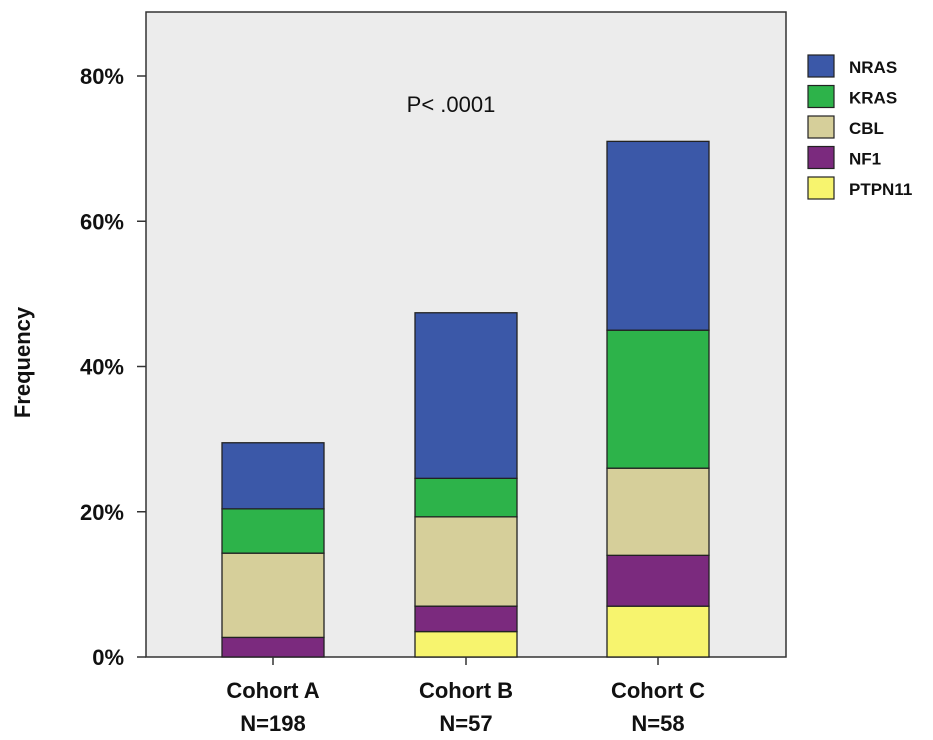 Image resolution: width=933 pixels, height=740 pixels. I want to click on legend-label-kras: KRAS, so click(873, 98).